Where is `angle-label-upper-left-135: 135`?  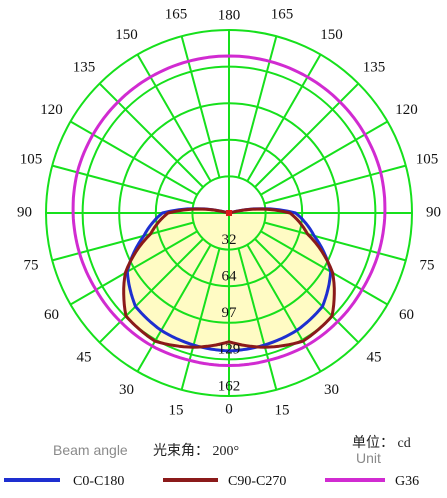
angle-label-upper-left-135: 135 is located at coordinates (84, 67).